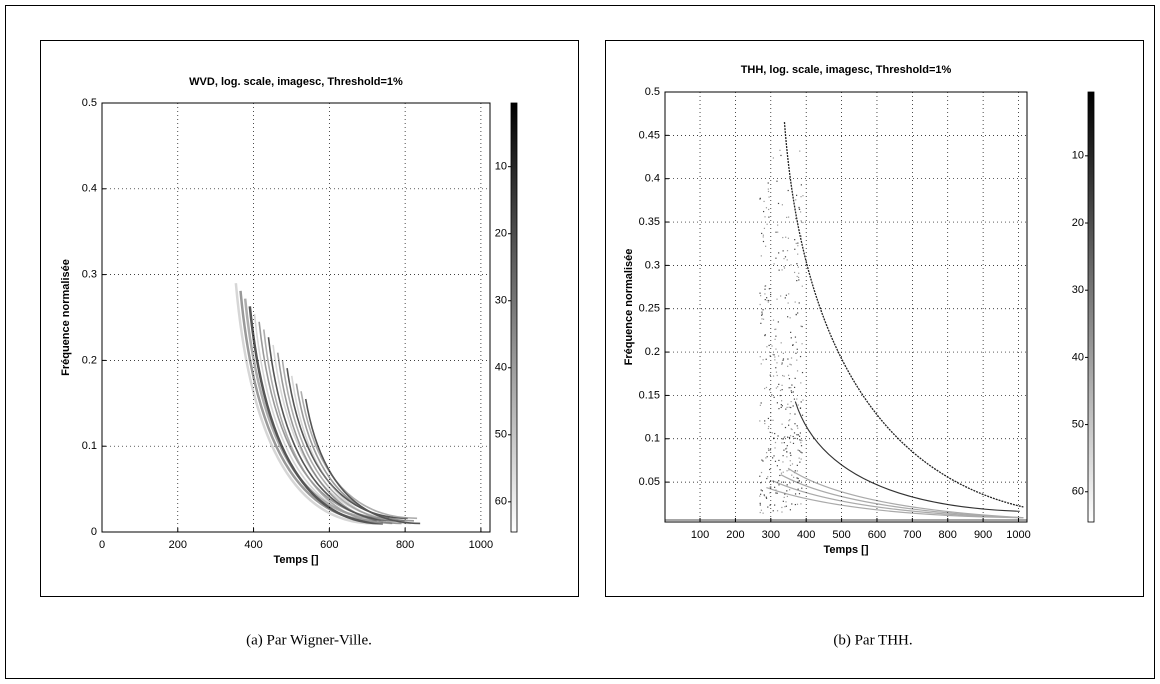 The height and width of the screenshot is (684, 1160). I want to click on x-tick-label: 400, so click(253, 545).